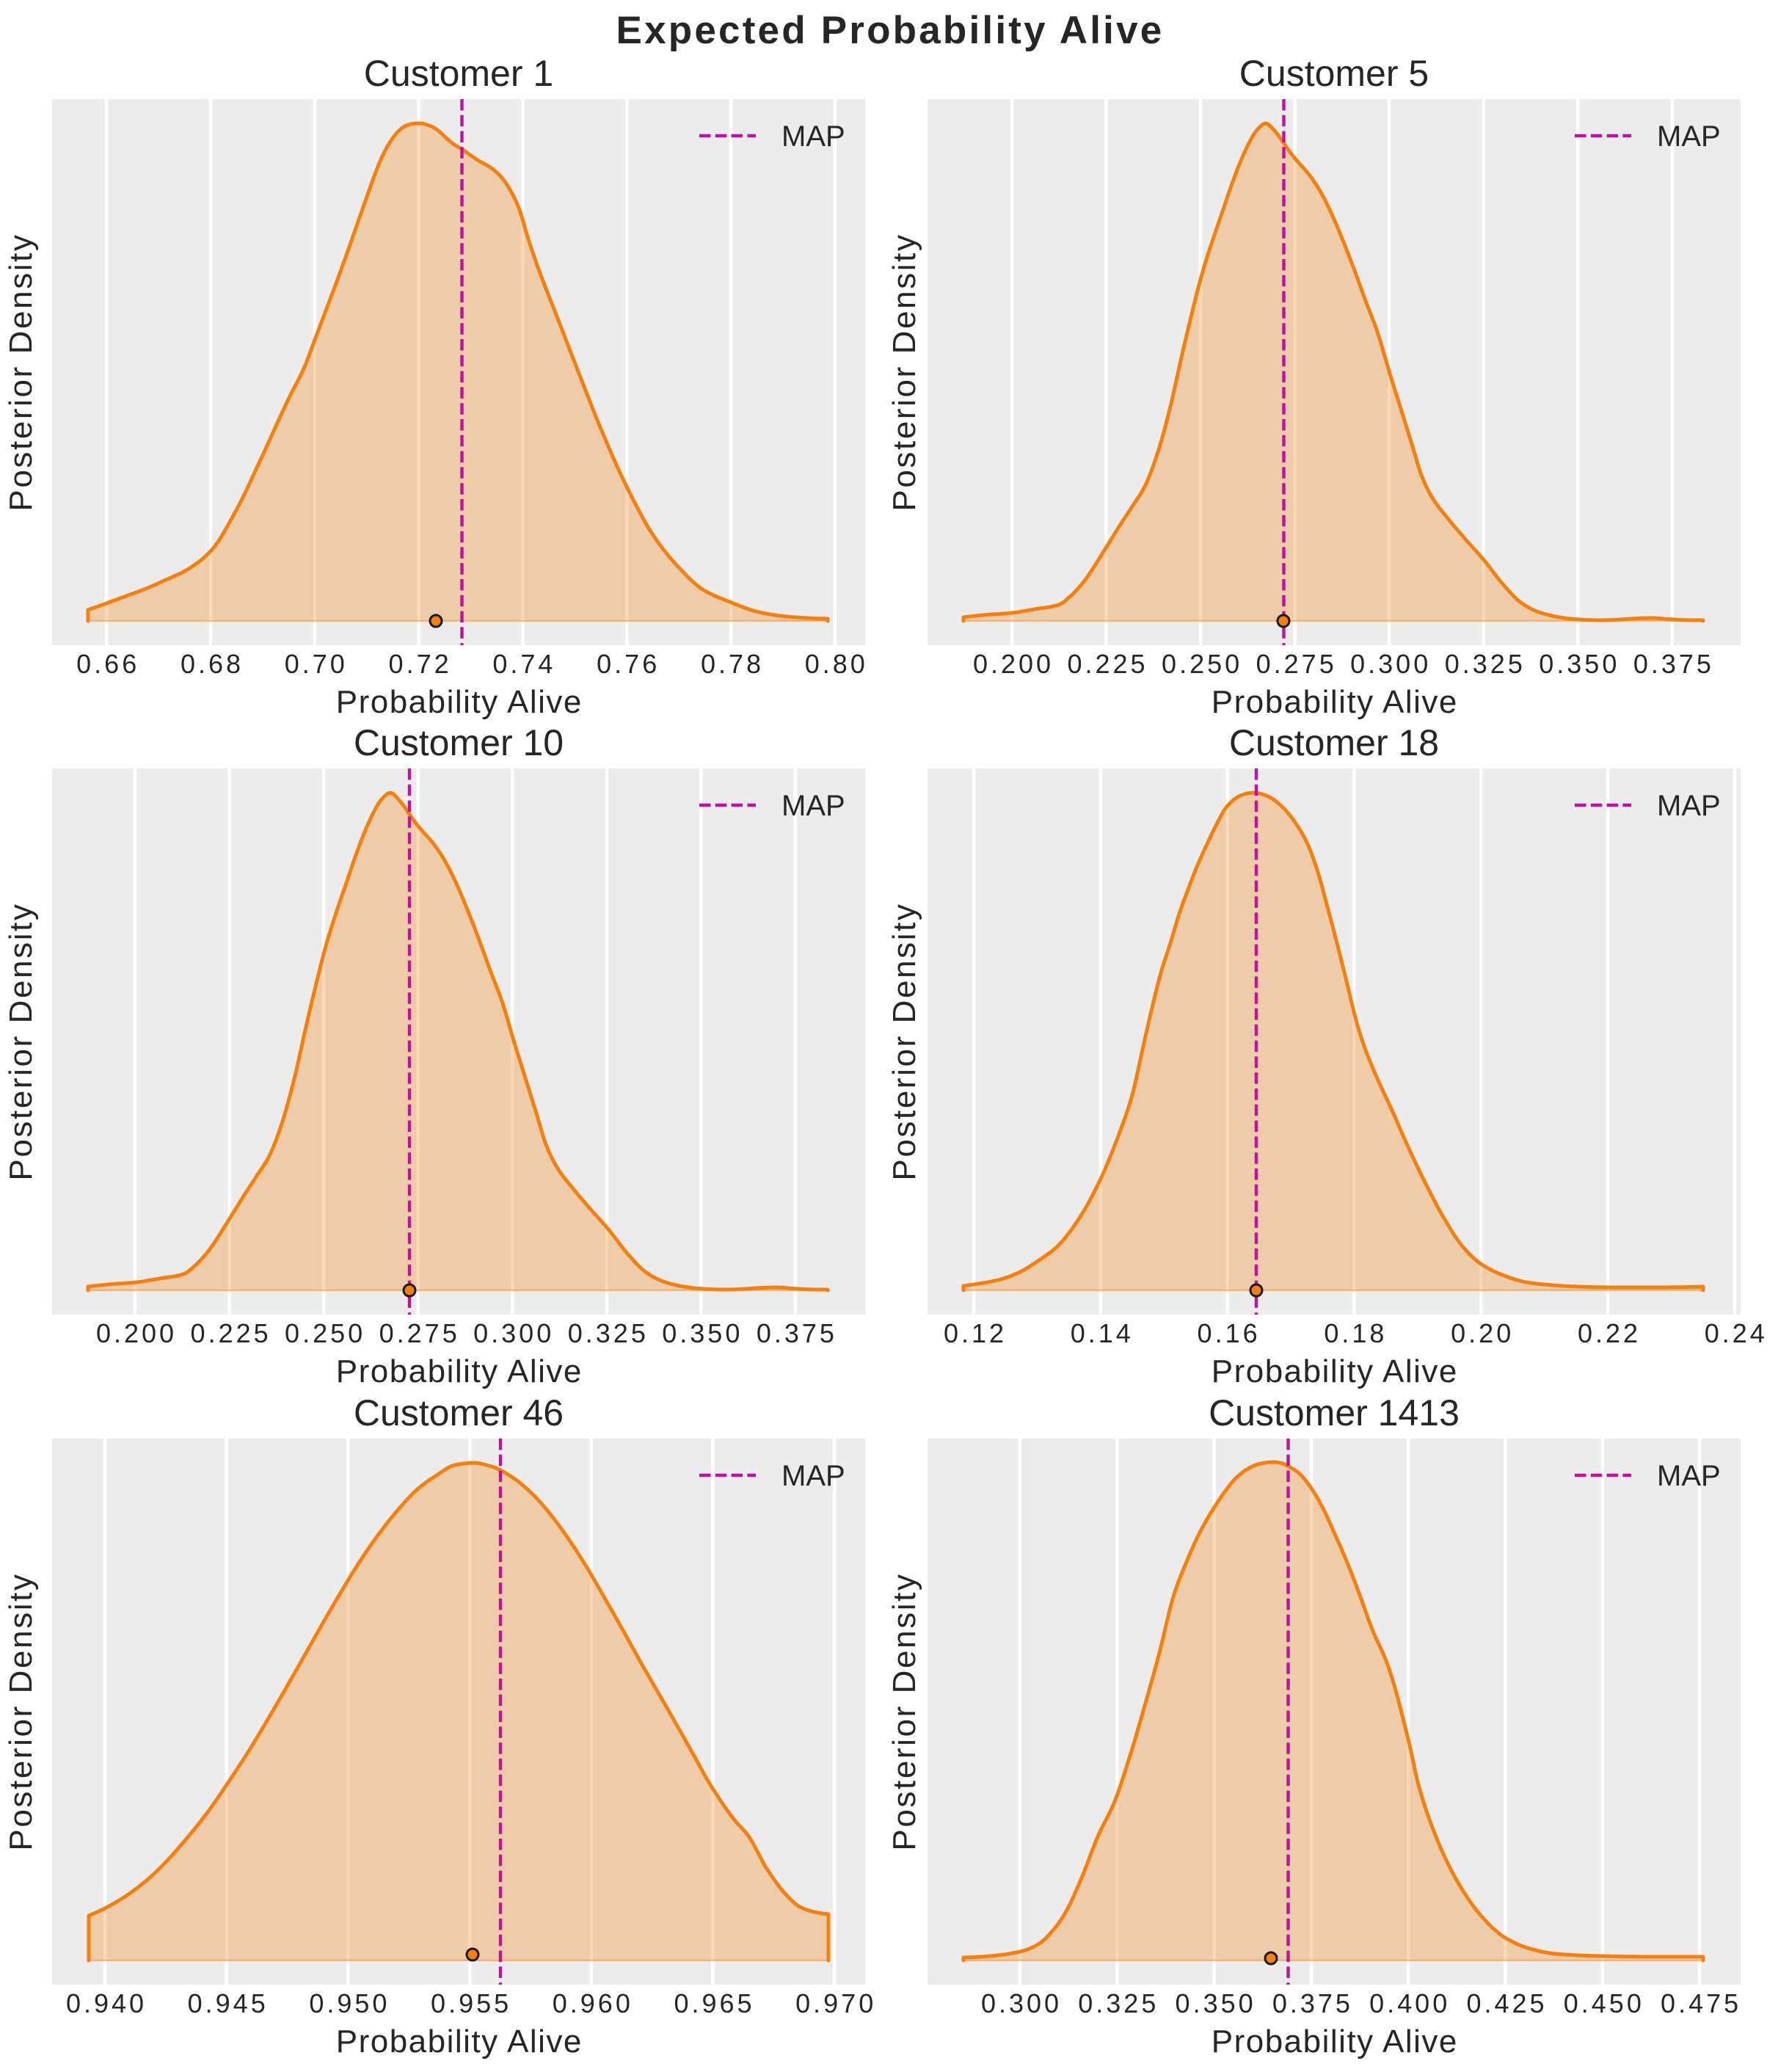 Image resolution: width=1778 pixels, height=2072 pixels. Describe the element at coordinates (1701, 2003) in the screenshot. I see `svg-text: 0.475` at that location.